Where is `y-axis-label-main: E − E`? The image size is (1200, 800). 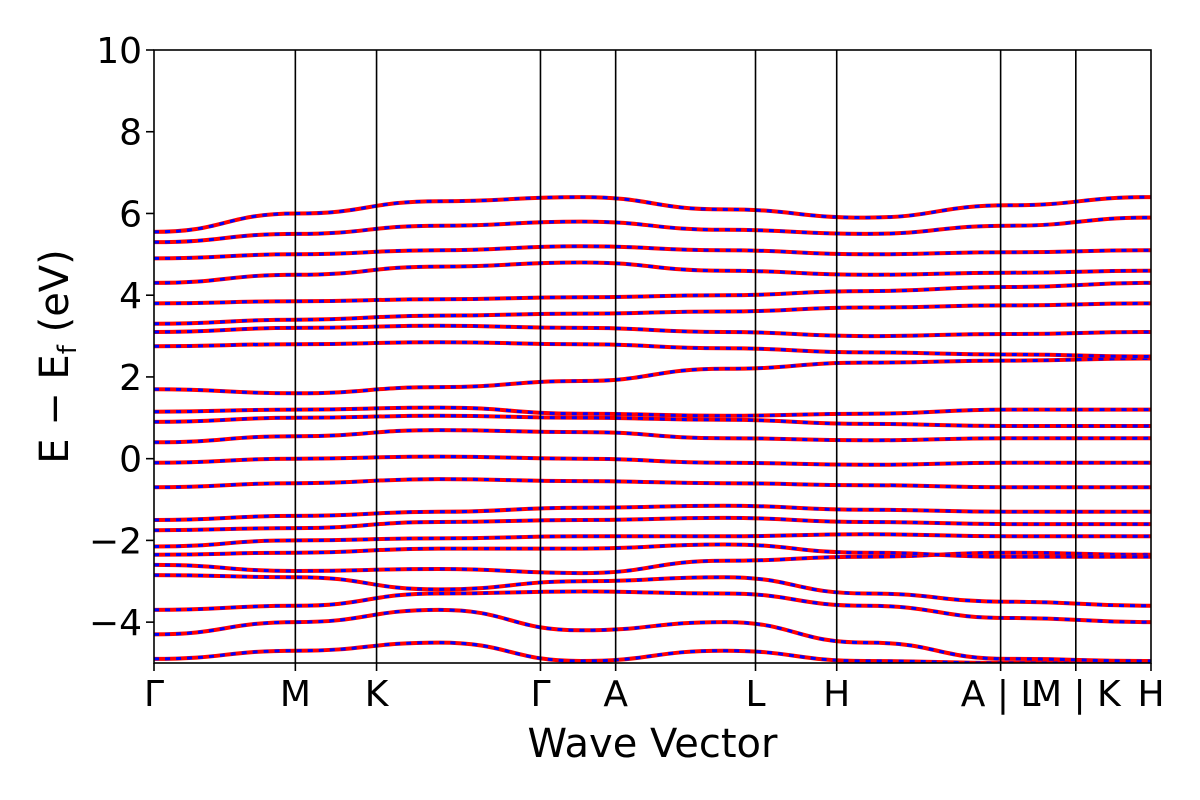
y-axis-label-main: E − E is located at coordinates (55, 409).